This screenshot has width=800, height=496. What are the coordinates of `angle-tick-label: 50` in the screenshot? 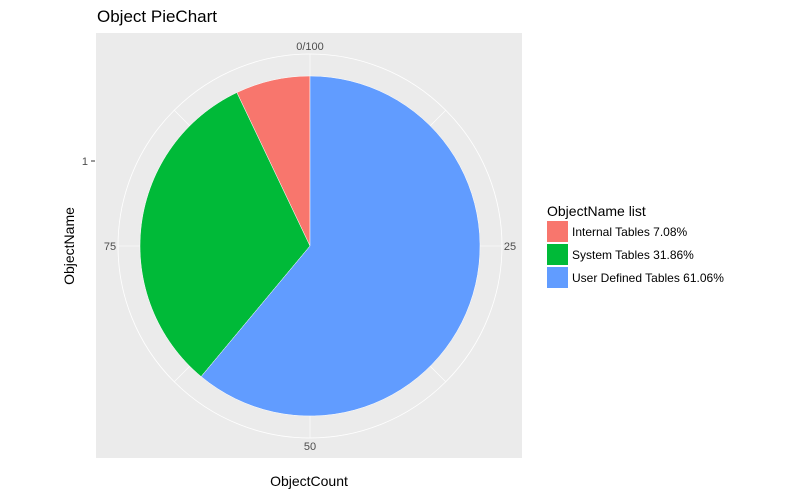 It's located at (310, 447).